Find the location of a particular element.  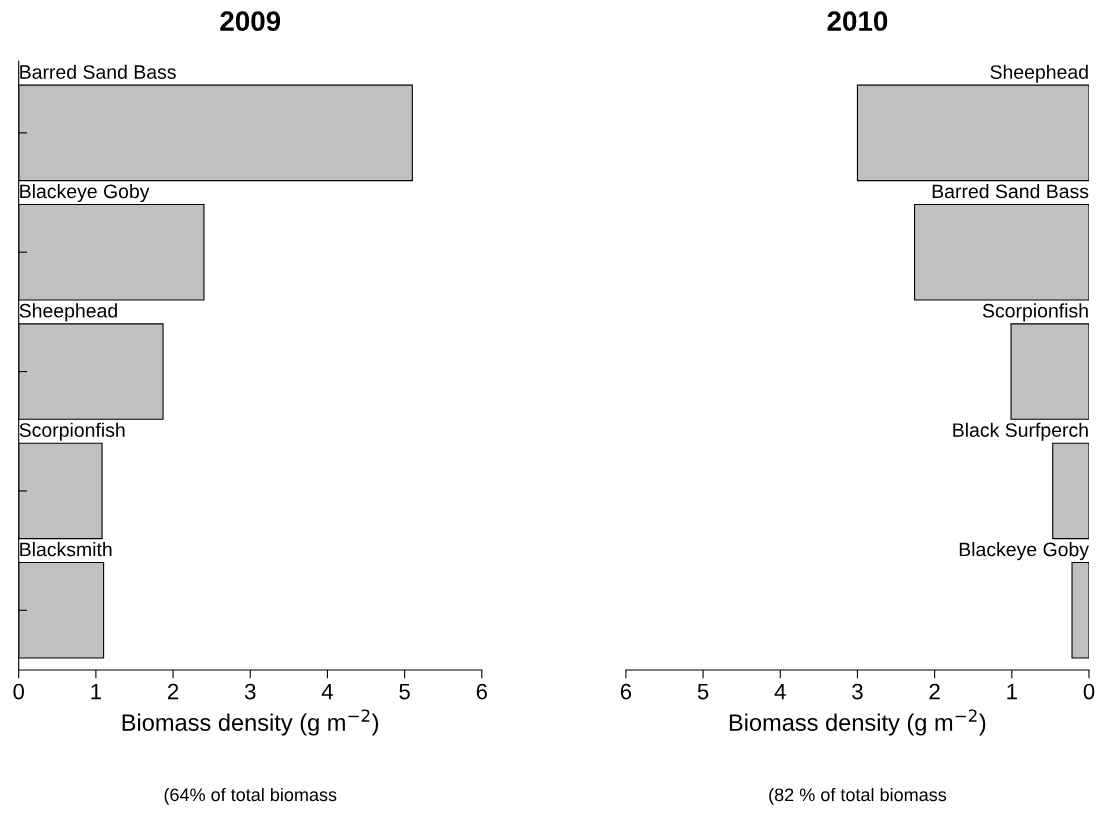

category-label: Blacksmith is located at coordinates (66, 549).